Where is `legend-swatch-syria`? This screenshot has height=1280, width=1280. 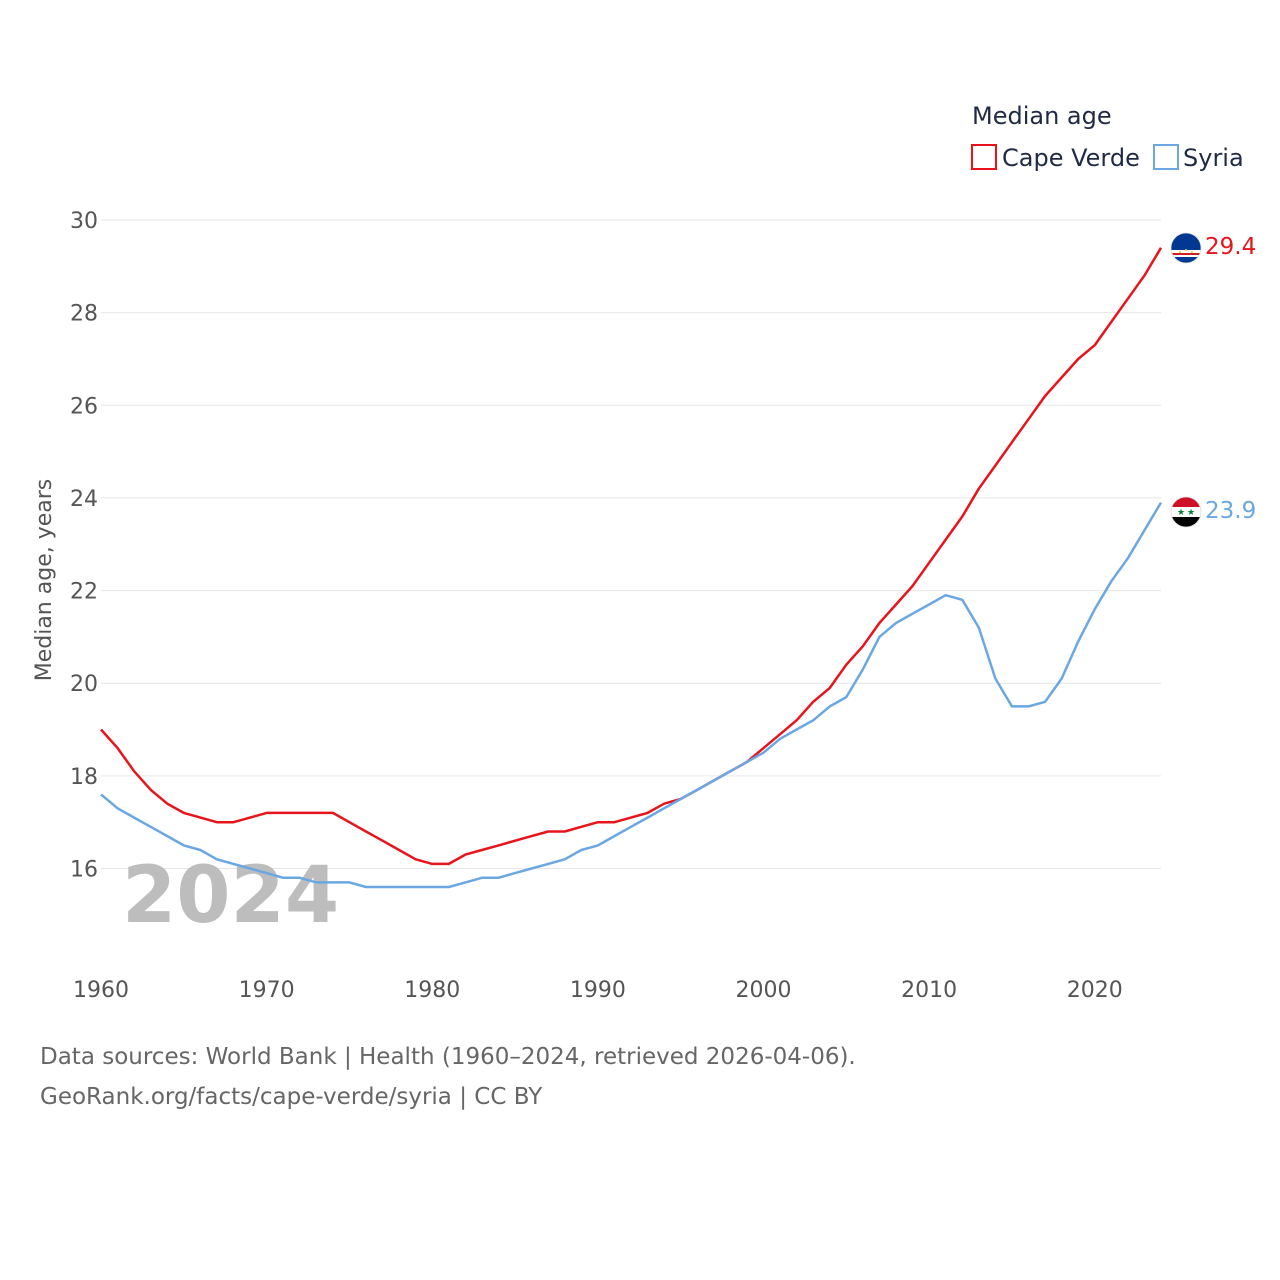 legend-swatch-syria is located at coordinates (1166, 157).